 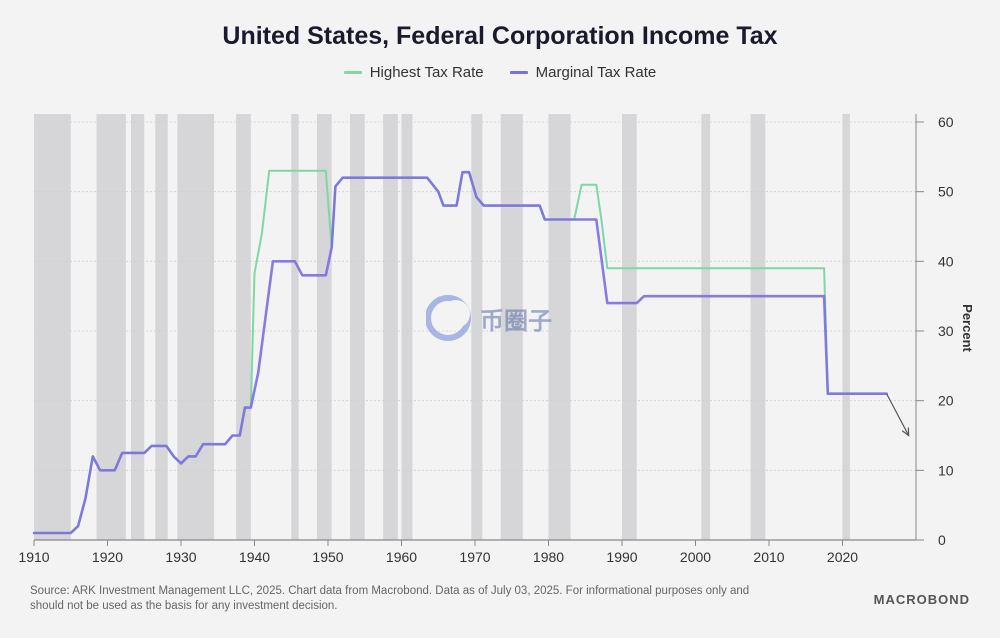 What do you see at coordinates (898, 414) in the screenshot?
I see `projection-arrow-line` at bounding box center [898, 414].